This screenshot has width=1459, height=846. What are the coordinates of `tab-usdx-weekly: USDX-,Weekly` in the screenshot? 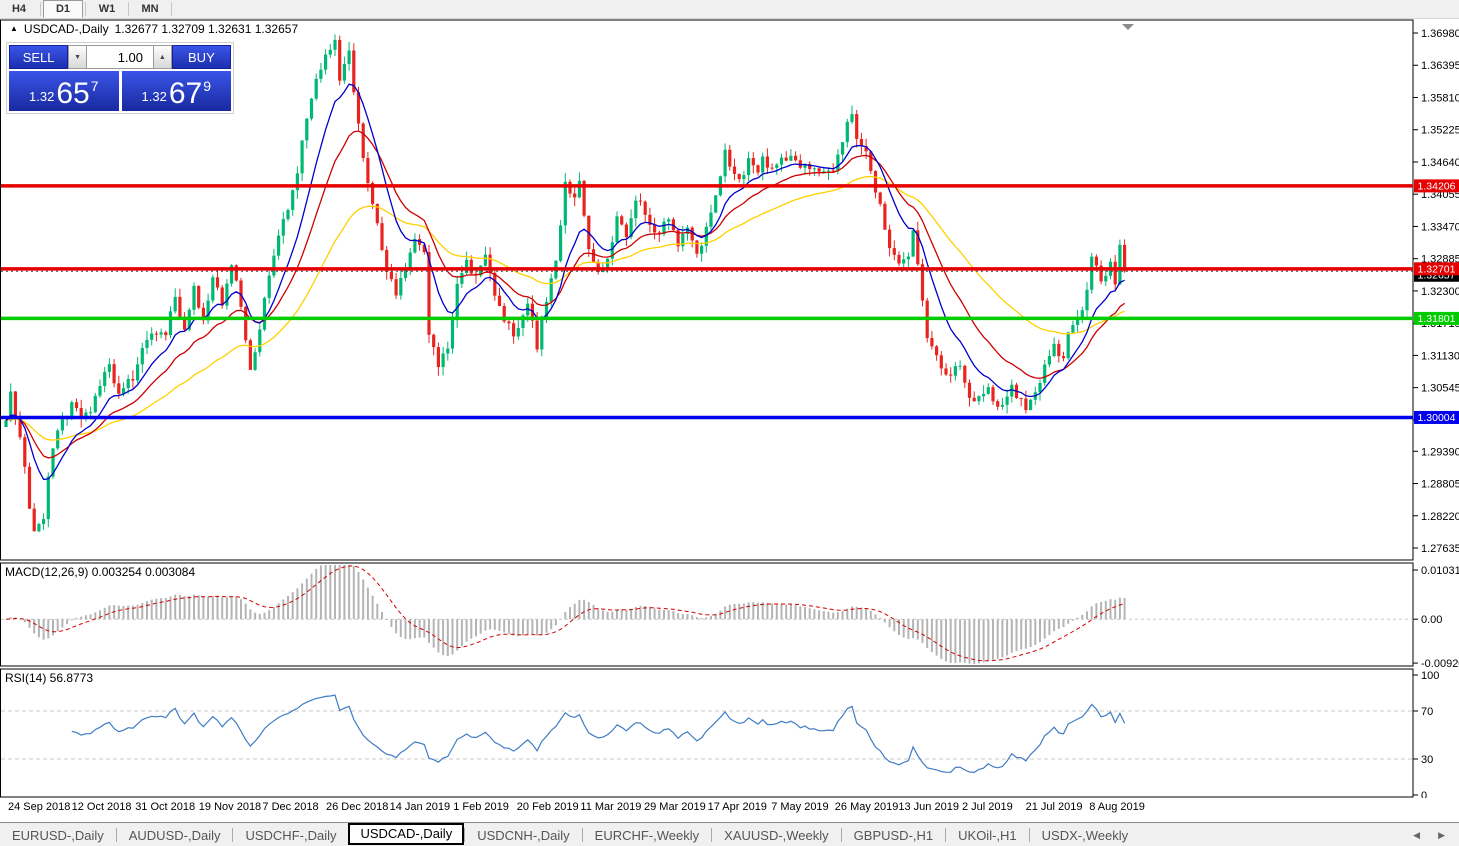 It's located at (1085, 835).